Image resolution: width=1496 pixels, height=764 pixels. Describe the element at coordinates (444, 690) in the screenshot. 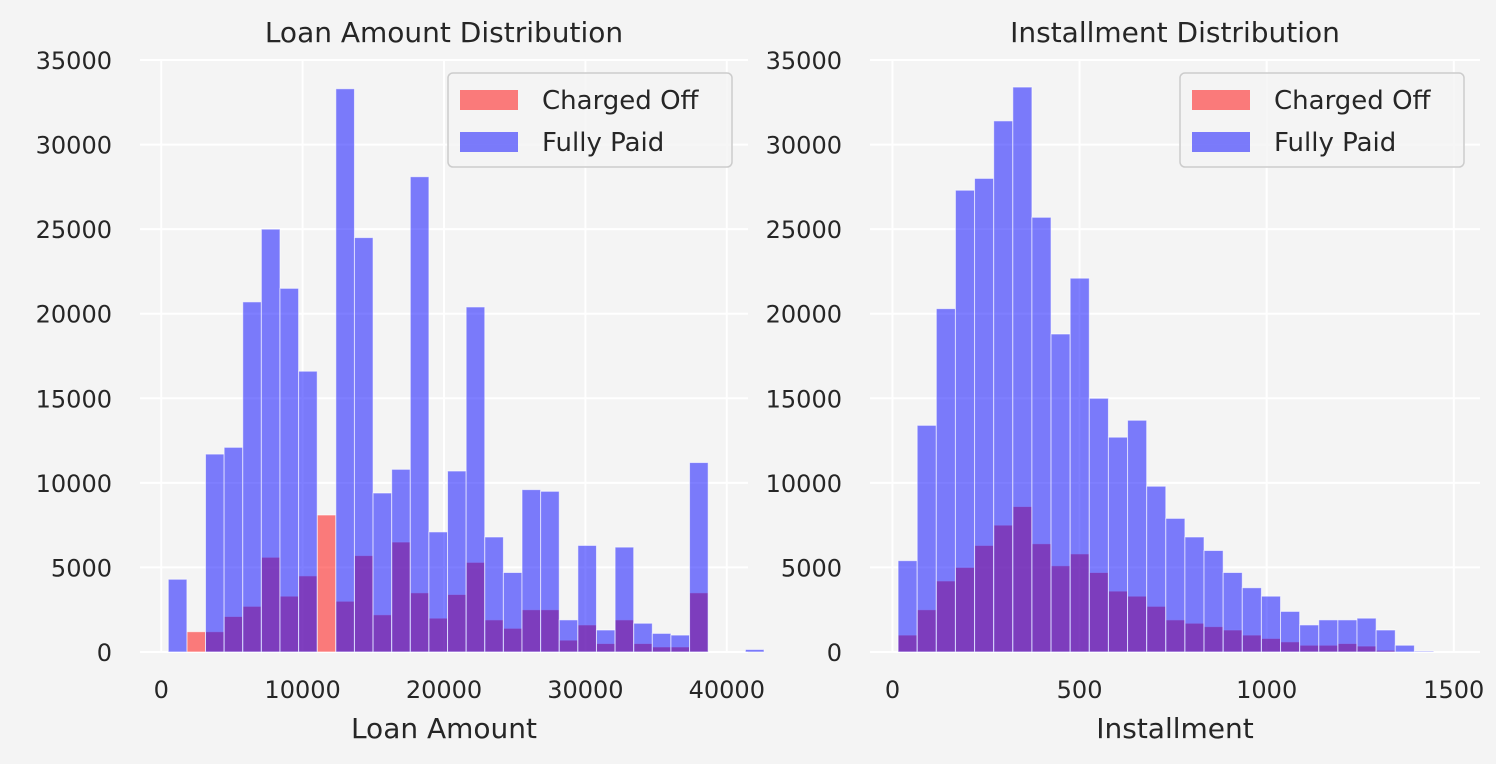

I see `x-tick-label: 20000` at that location.